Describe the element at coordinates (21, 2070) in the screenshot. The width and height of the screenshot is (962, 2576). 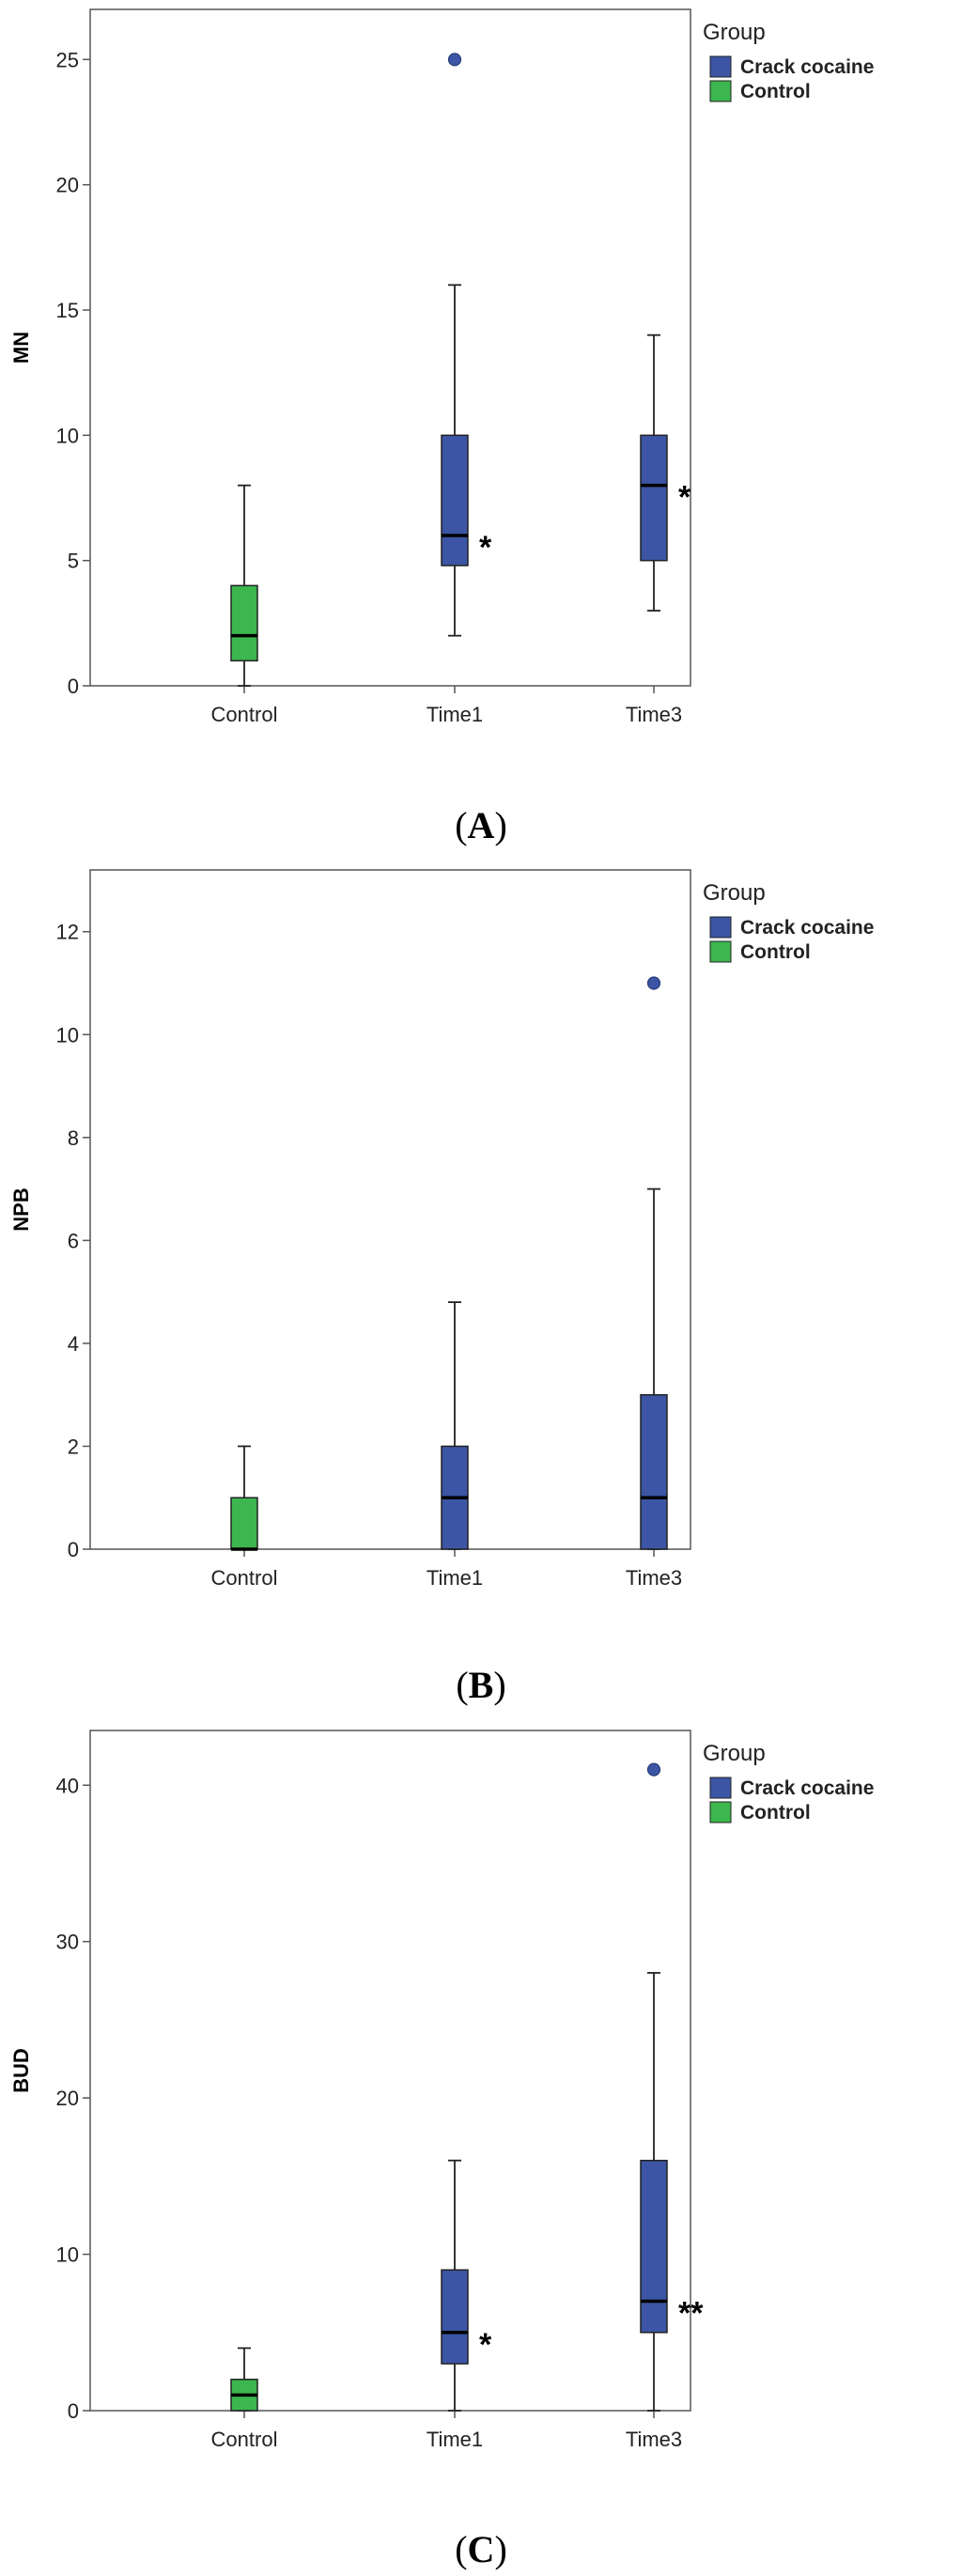
I see `y-axis-label: BUD` at that location.